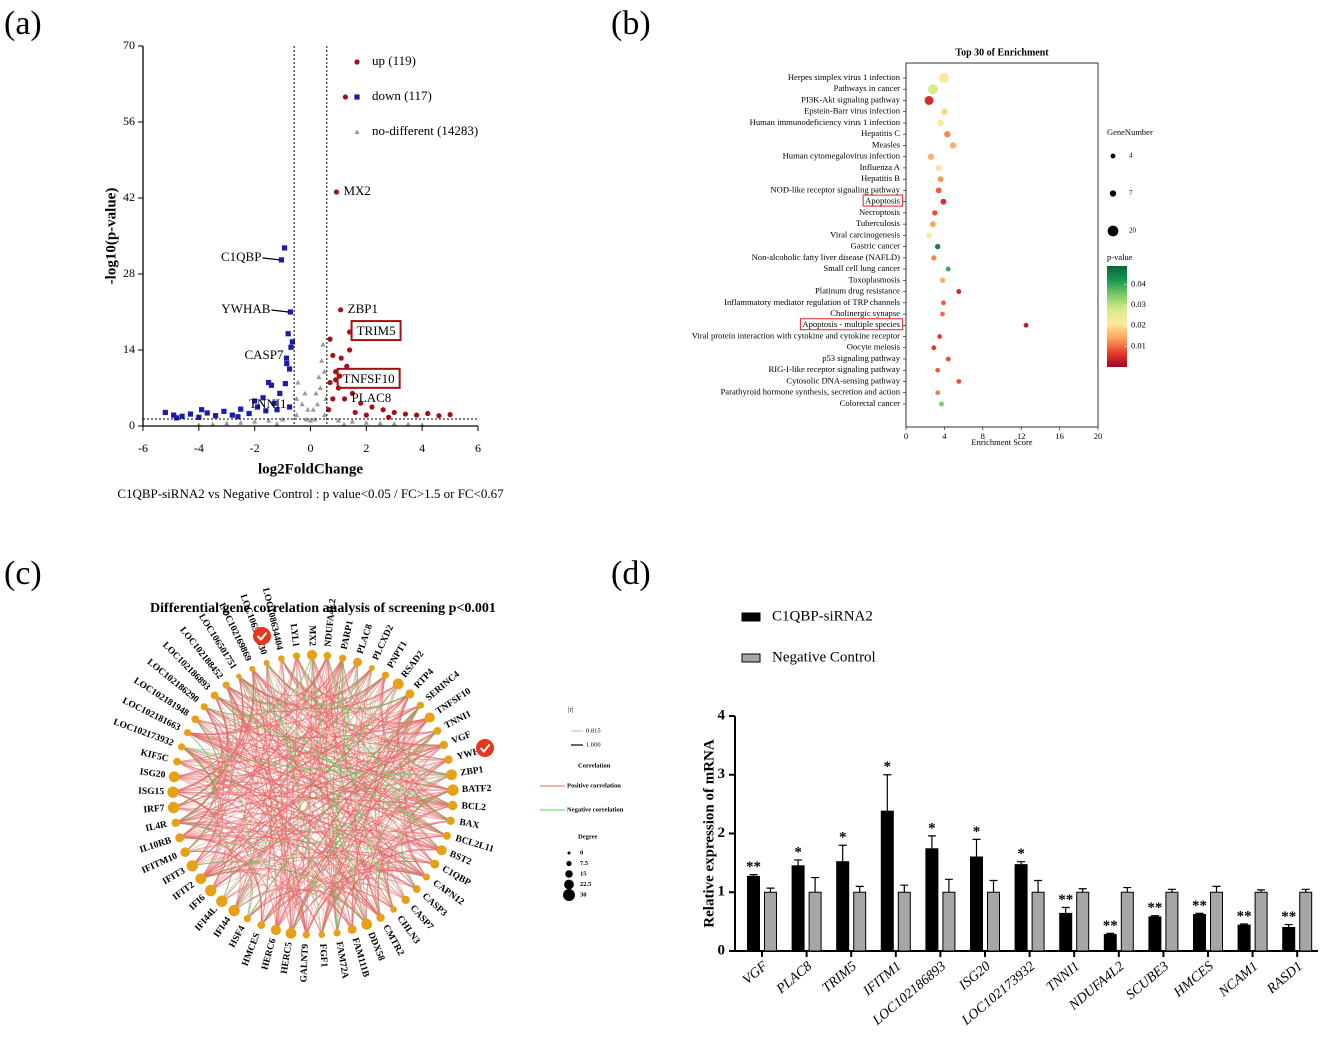  What do you see at coordinates (264, 354) in the screenshot?
I see `gene-label: CASP7` at bounding box center [264, 354].